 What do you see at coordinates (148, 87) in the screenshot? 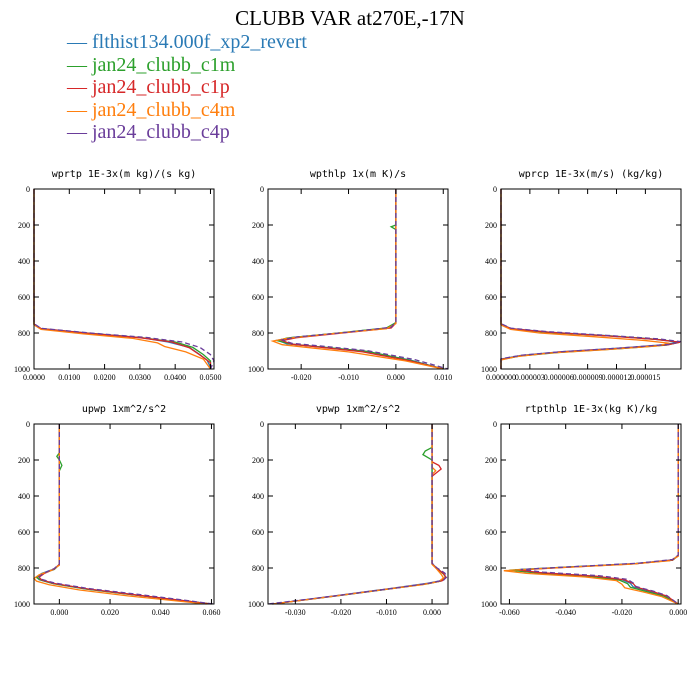
I see `legend-item: — jan24_clubb_c1p` at bounding box center [148, 87].